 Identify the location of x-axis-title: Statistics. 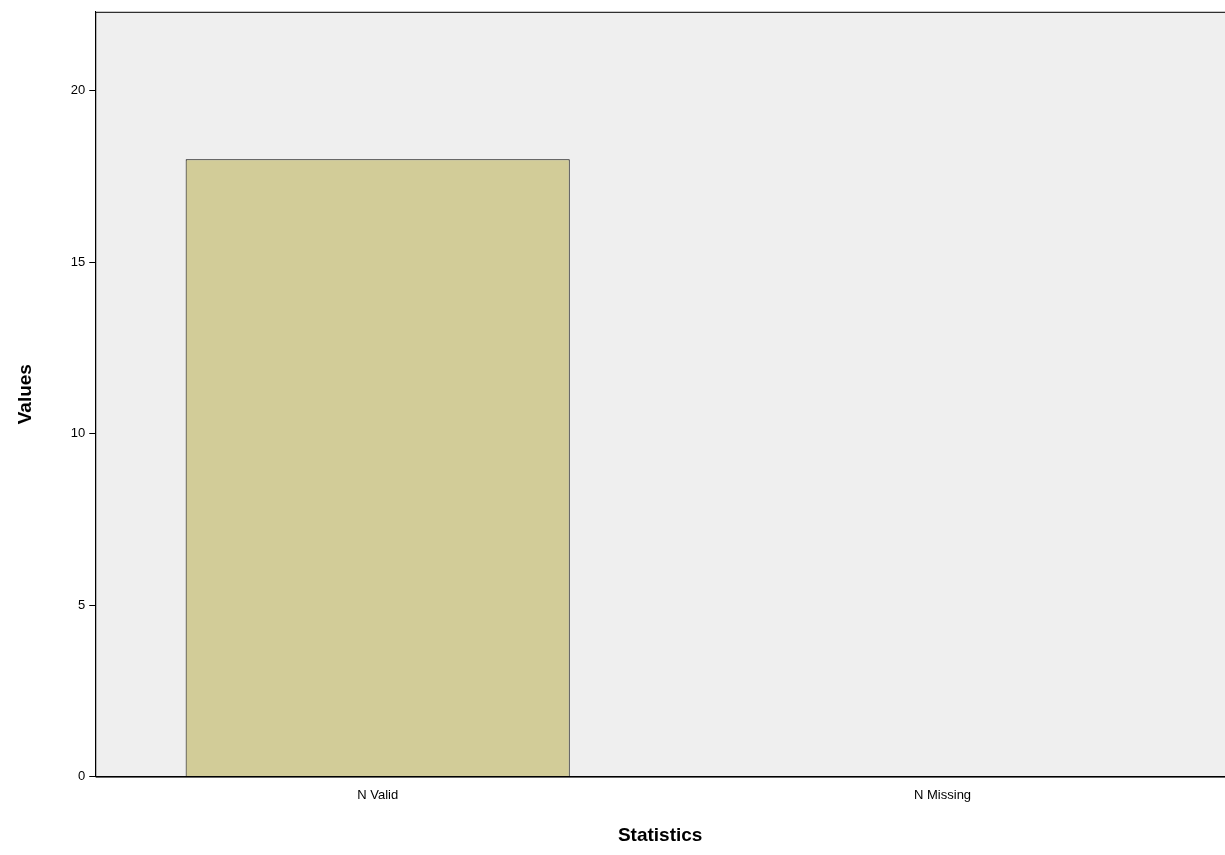
(660, 834).